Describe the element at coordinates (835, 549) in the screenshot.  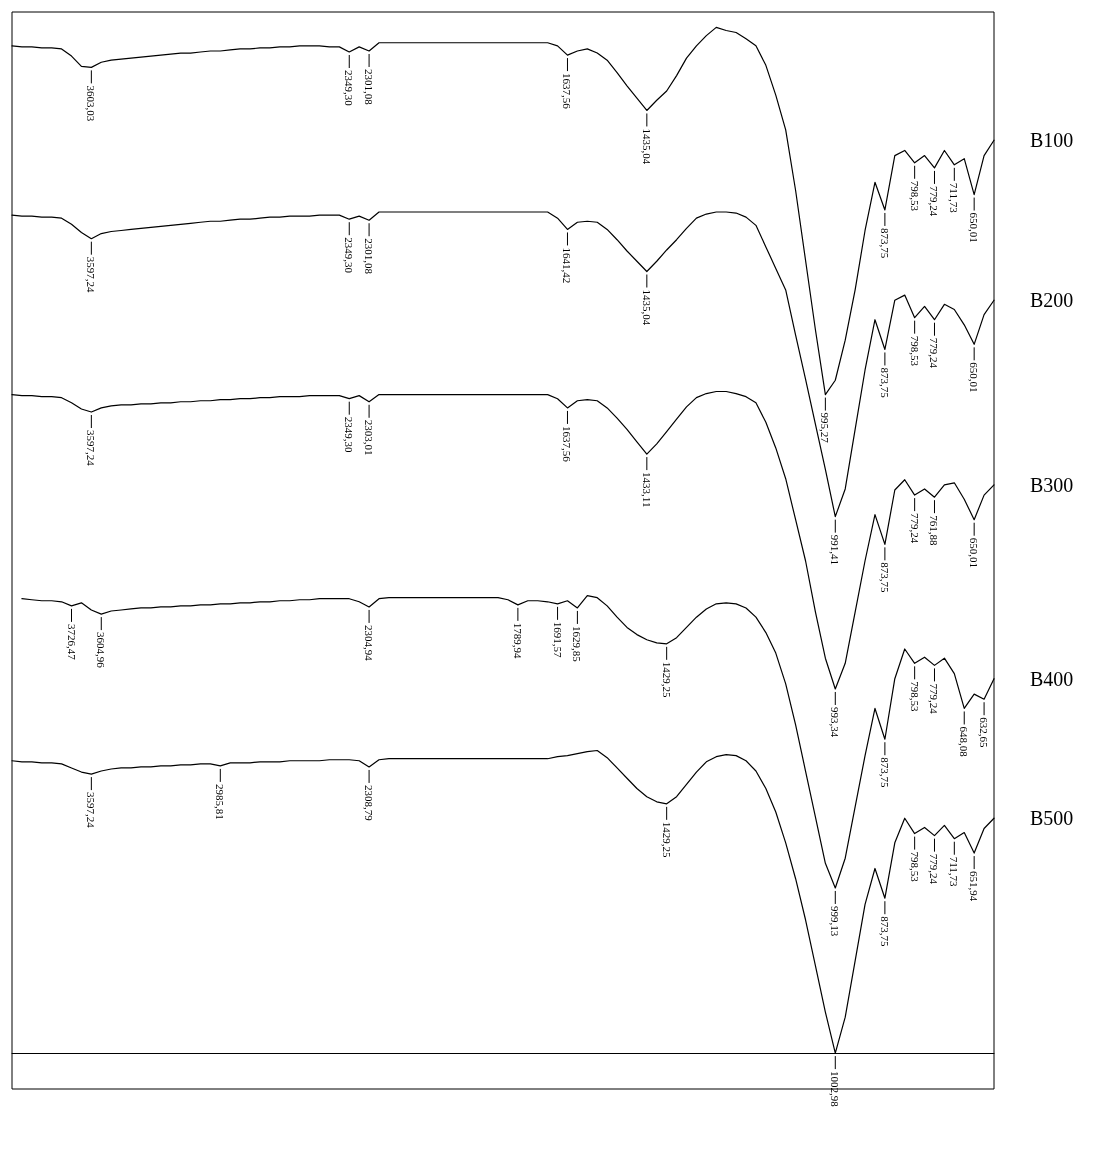
I see `annotation: 991,41` at that location.